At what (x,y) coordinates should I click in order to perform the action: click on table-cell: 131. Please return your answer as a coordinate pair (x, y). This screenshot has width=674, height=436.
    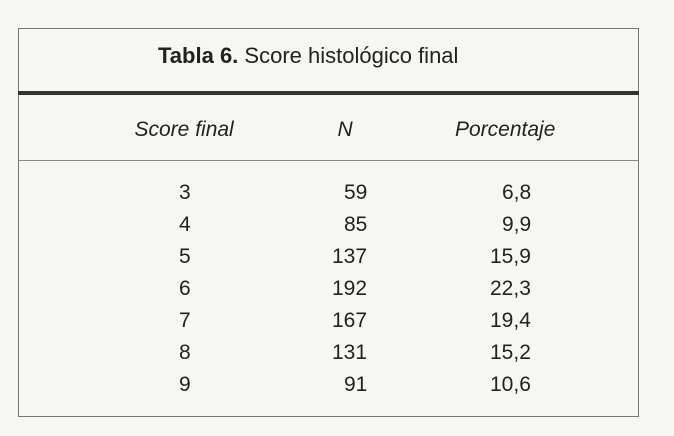
    Looking at the image, I should click on (350, 352).